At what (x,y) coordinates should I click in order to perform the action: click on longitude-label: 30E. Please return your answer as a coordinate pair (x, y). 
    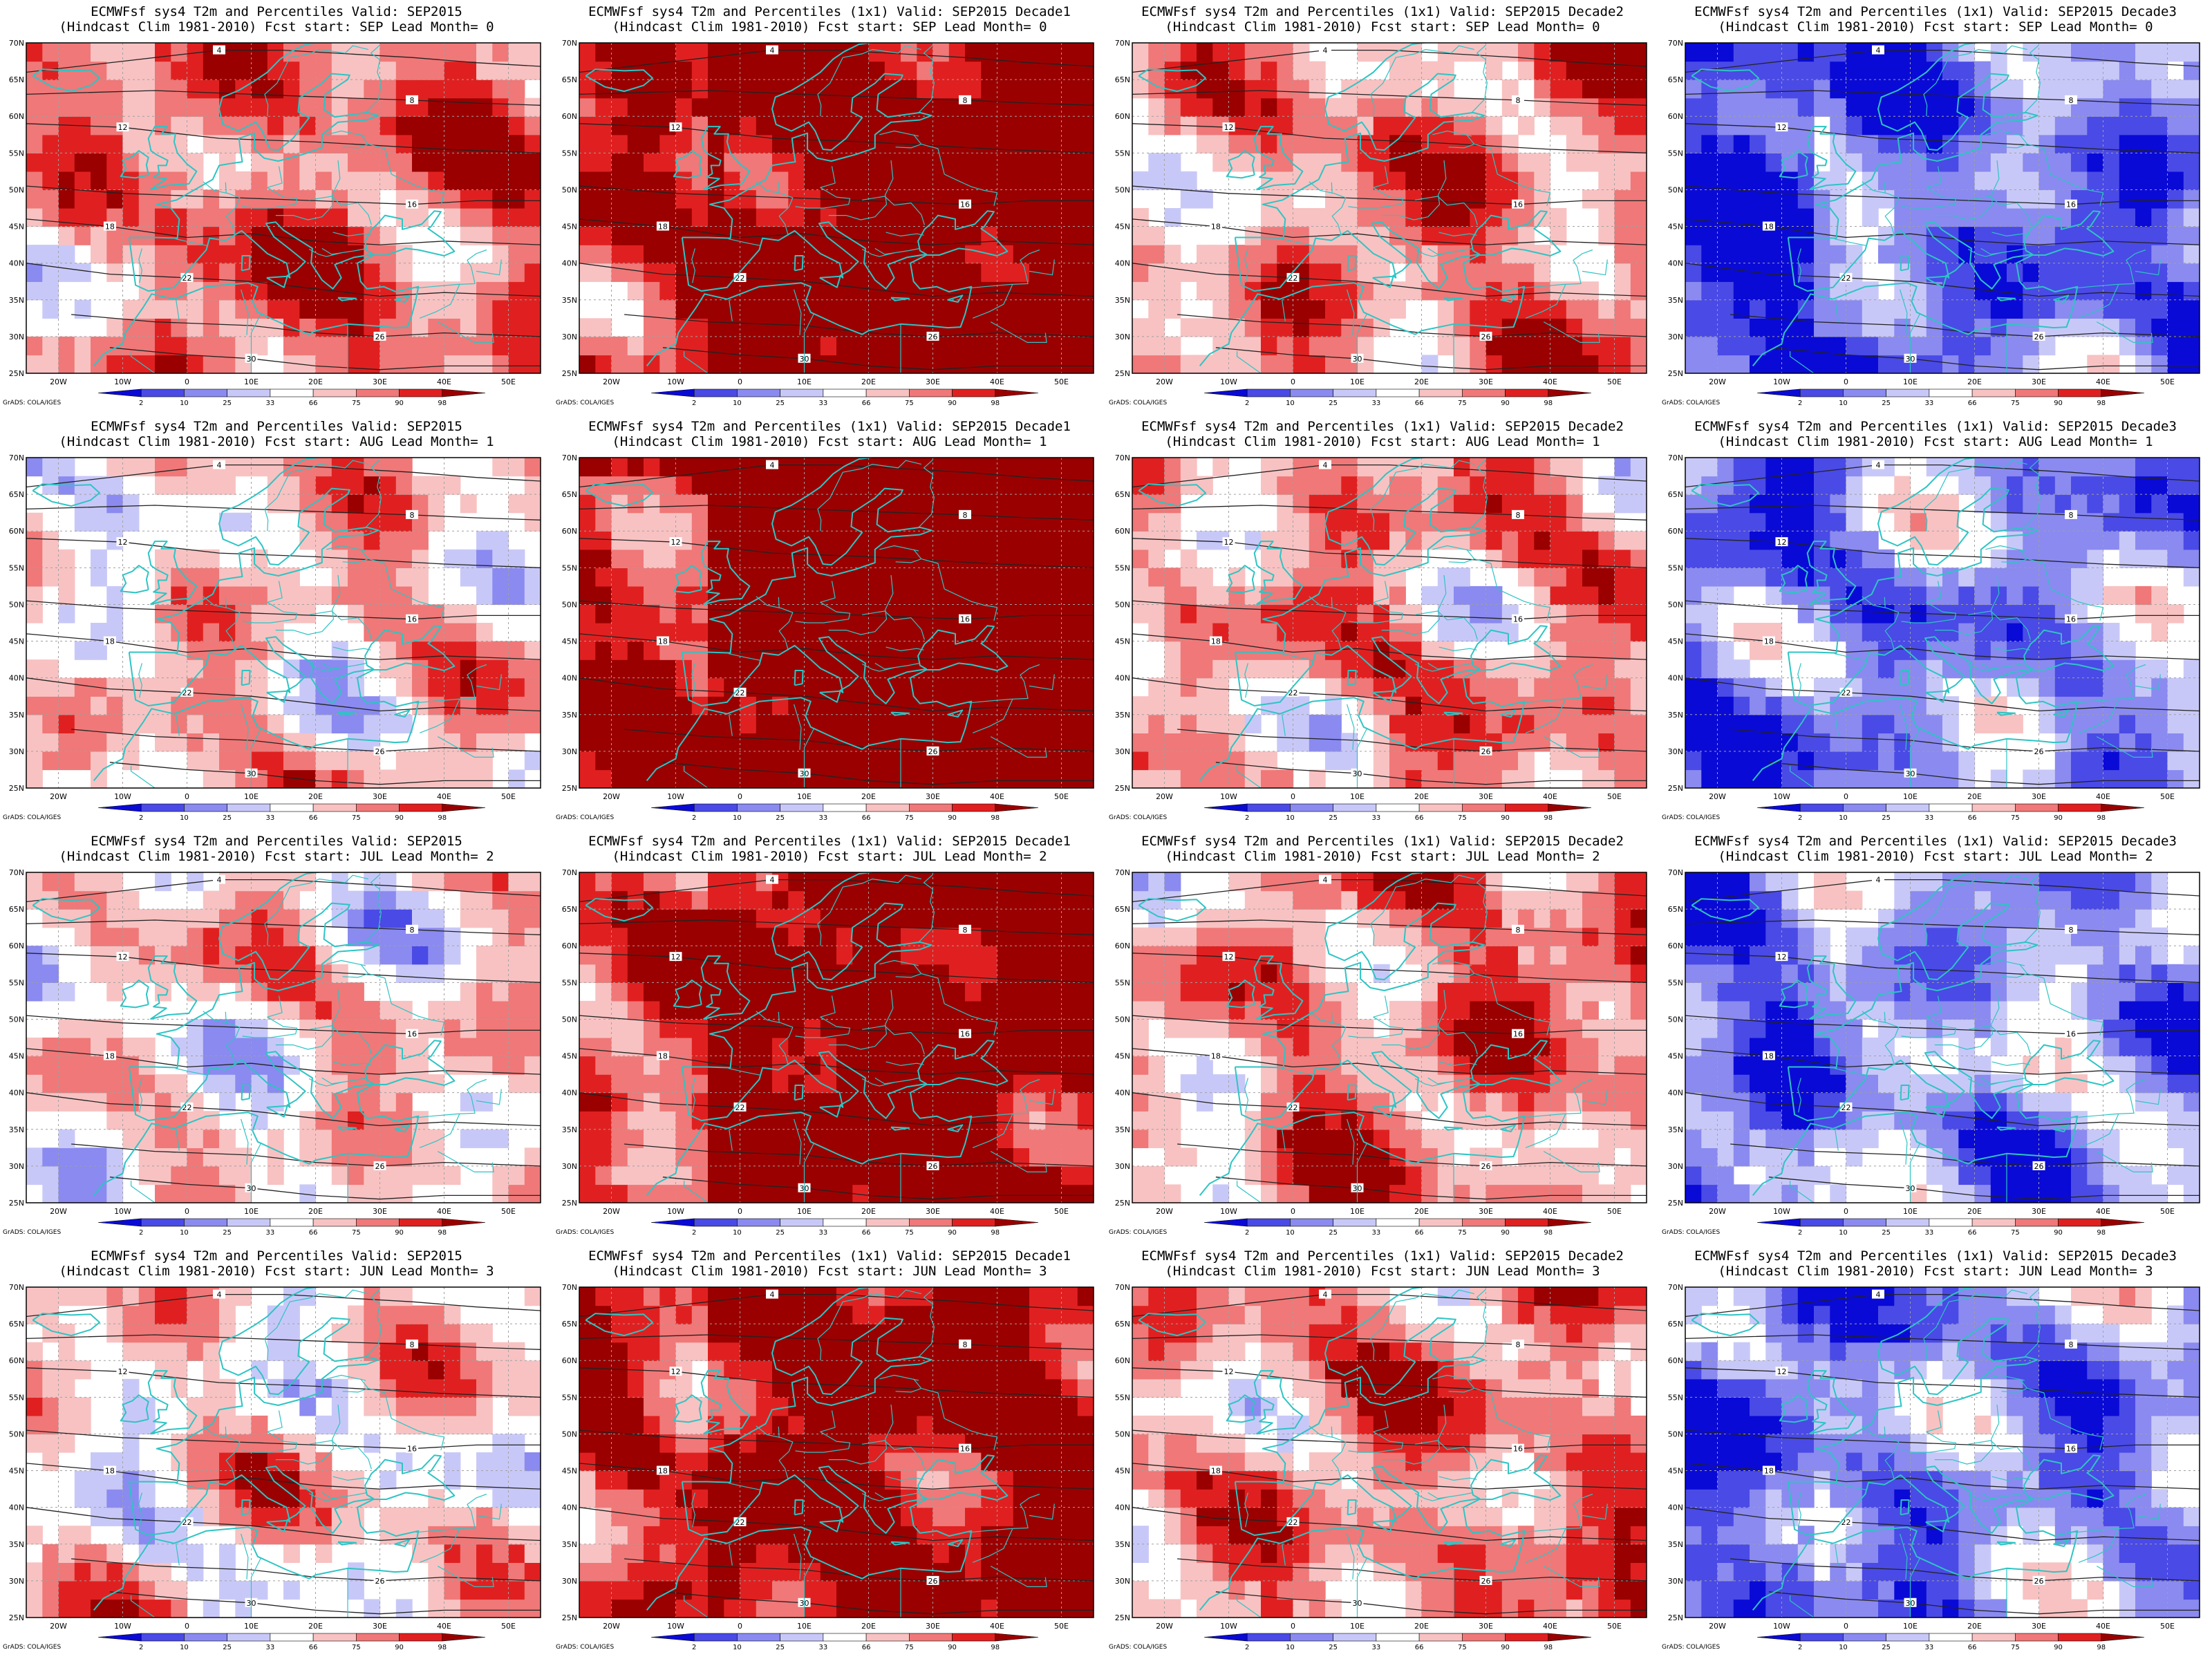
    Looking at the image, I should click on (380, 1211).